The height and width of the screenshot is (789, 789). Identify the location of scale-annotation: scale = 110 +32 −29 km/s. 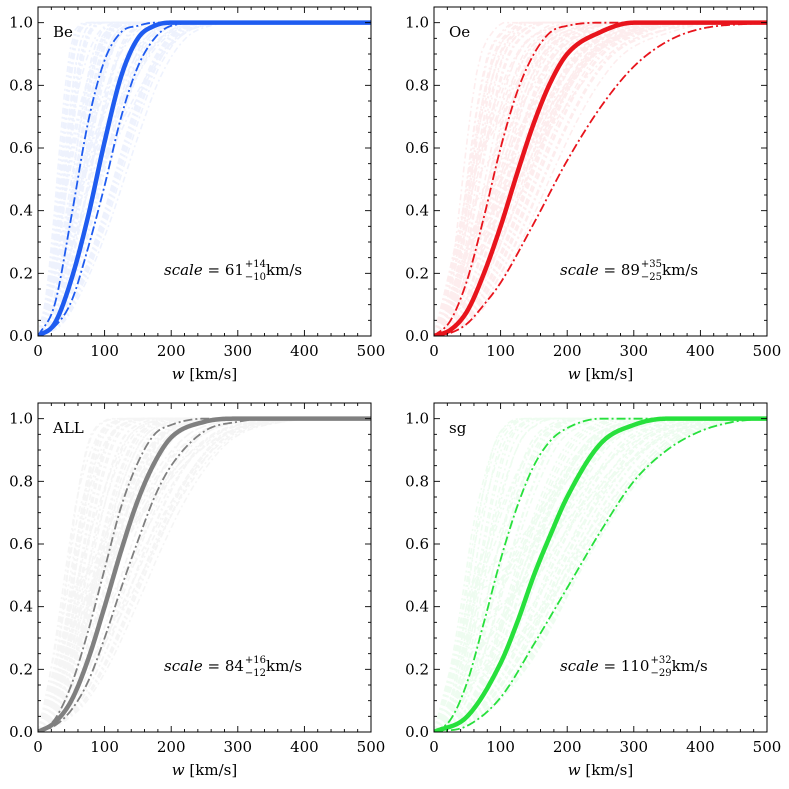
(634, 667).